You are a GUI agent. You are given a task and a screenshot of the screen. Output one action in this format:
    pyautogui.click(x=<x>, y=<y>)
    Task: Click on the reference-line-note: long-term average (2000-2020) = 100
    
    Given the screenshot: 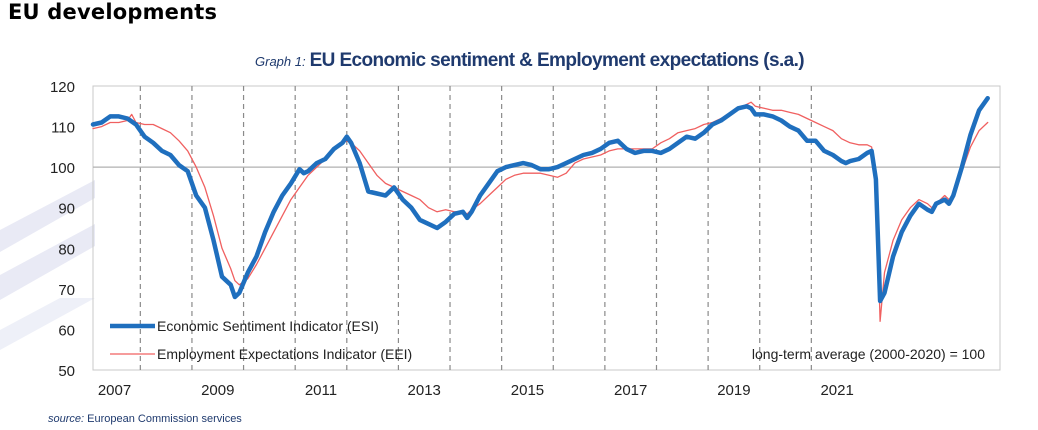 What is the action you would take?
    pyautogui.click(x=868, y=354)
    